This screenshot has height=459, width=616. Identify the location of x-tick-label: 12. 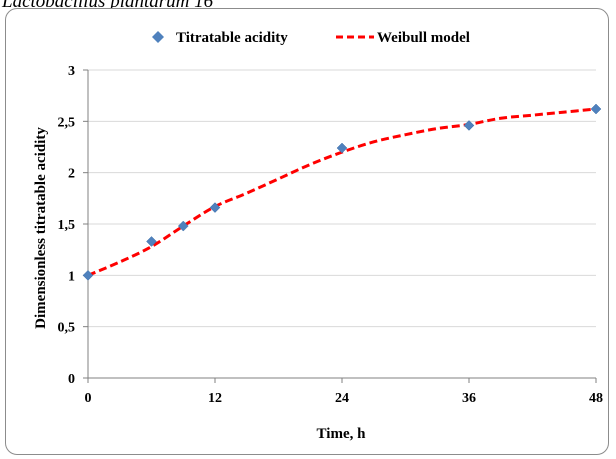
(215, 398).